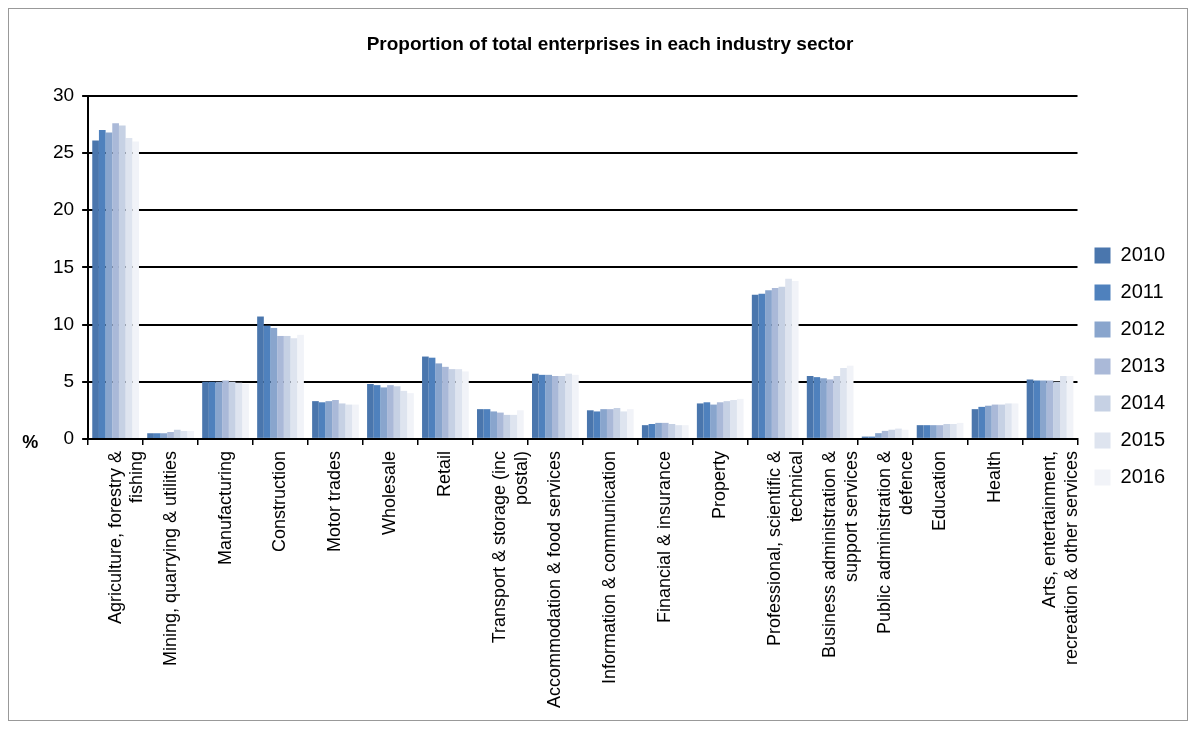 Image resolution: width=1198 pixels, height=729 pixels. What do you see at coordinates (30, 441) in the screenshot?
I see `y-axis-title: %` at bounding box center [30, 441].